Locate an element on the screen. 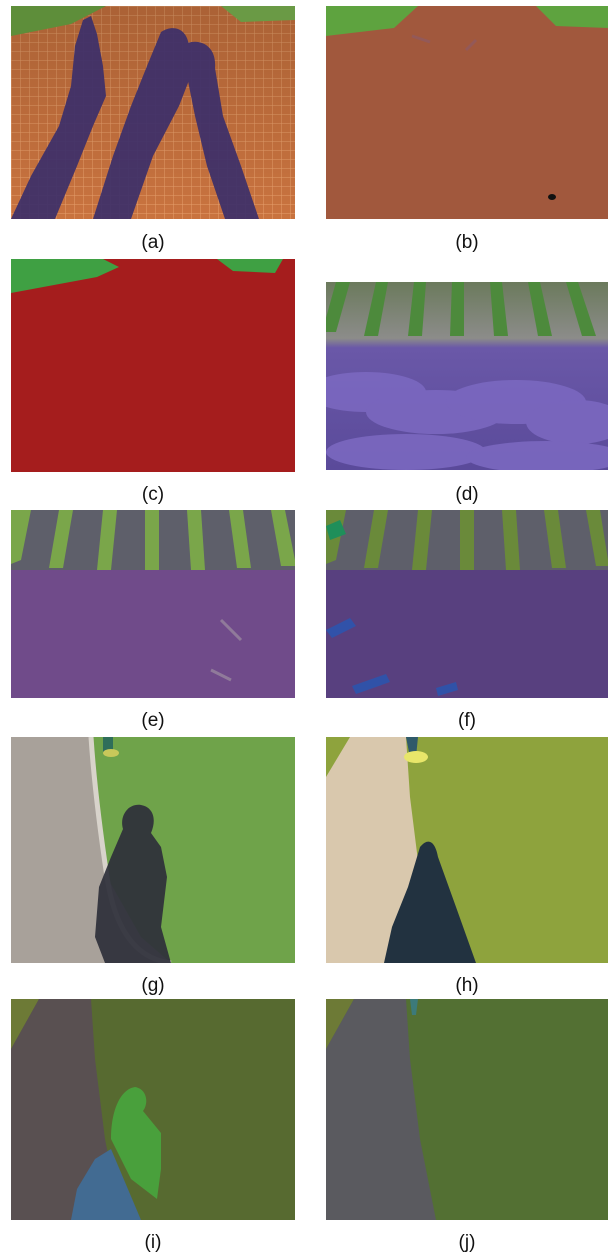 This screenshot has height=1260, width=611. panel-h-image is located at coordinates (467, 850).